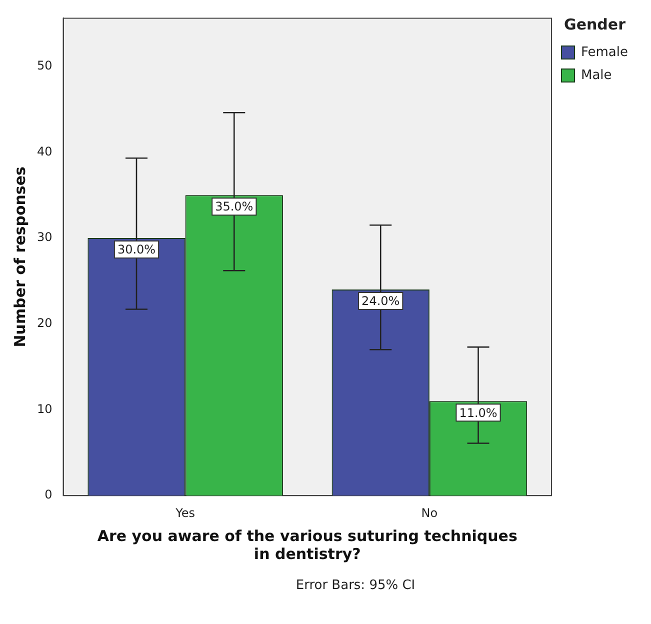 This screenshot has height=624, width=651. What do you see at coordinates (381, 301) in the screenshot?
I see `data-label: 24.0%` at bounding box center [381, 301].